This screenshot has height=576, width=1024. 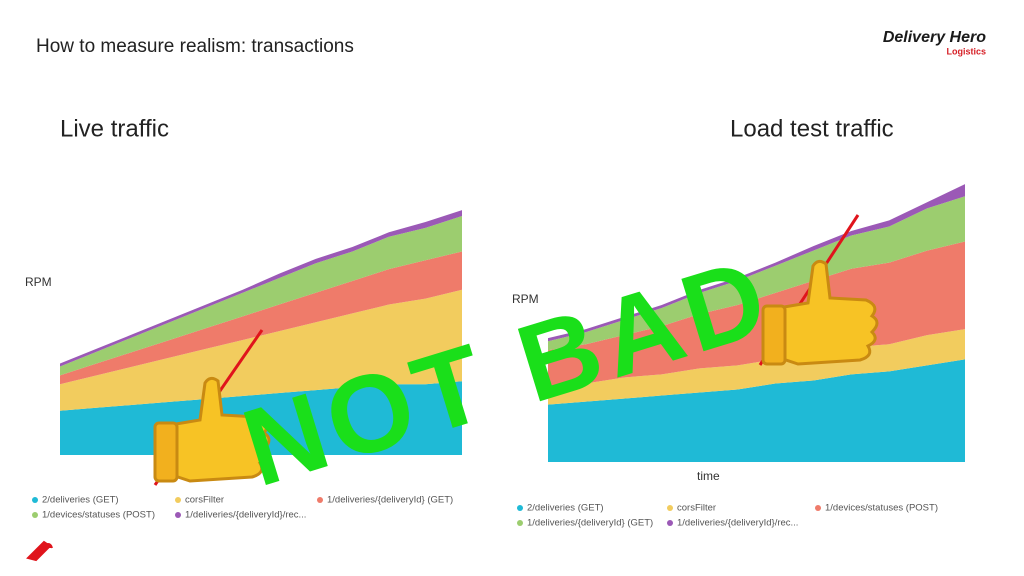 What do you see at coordinates (966, 51) in the screenshot?
I see `logo-sub: Logistics` at bounding box center [966, 51].